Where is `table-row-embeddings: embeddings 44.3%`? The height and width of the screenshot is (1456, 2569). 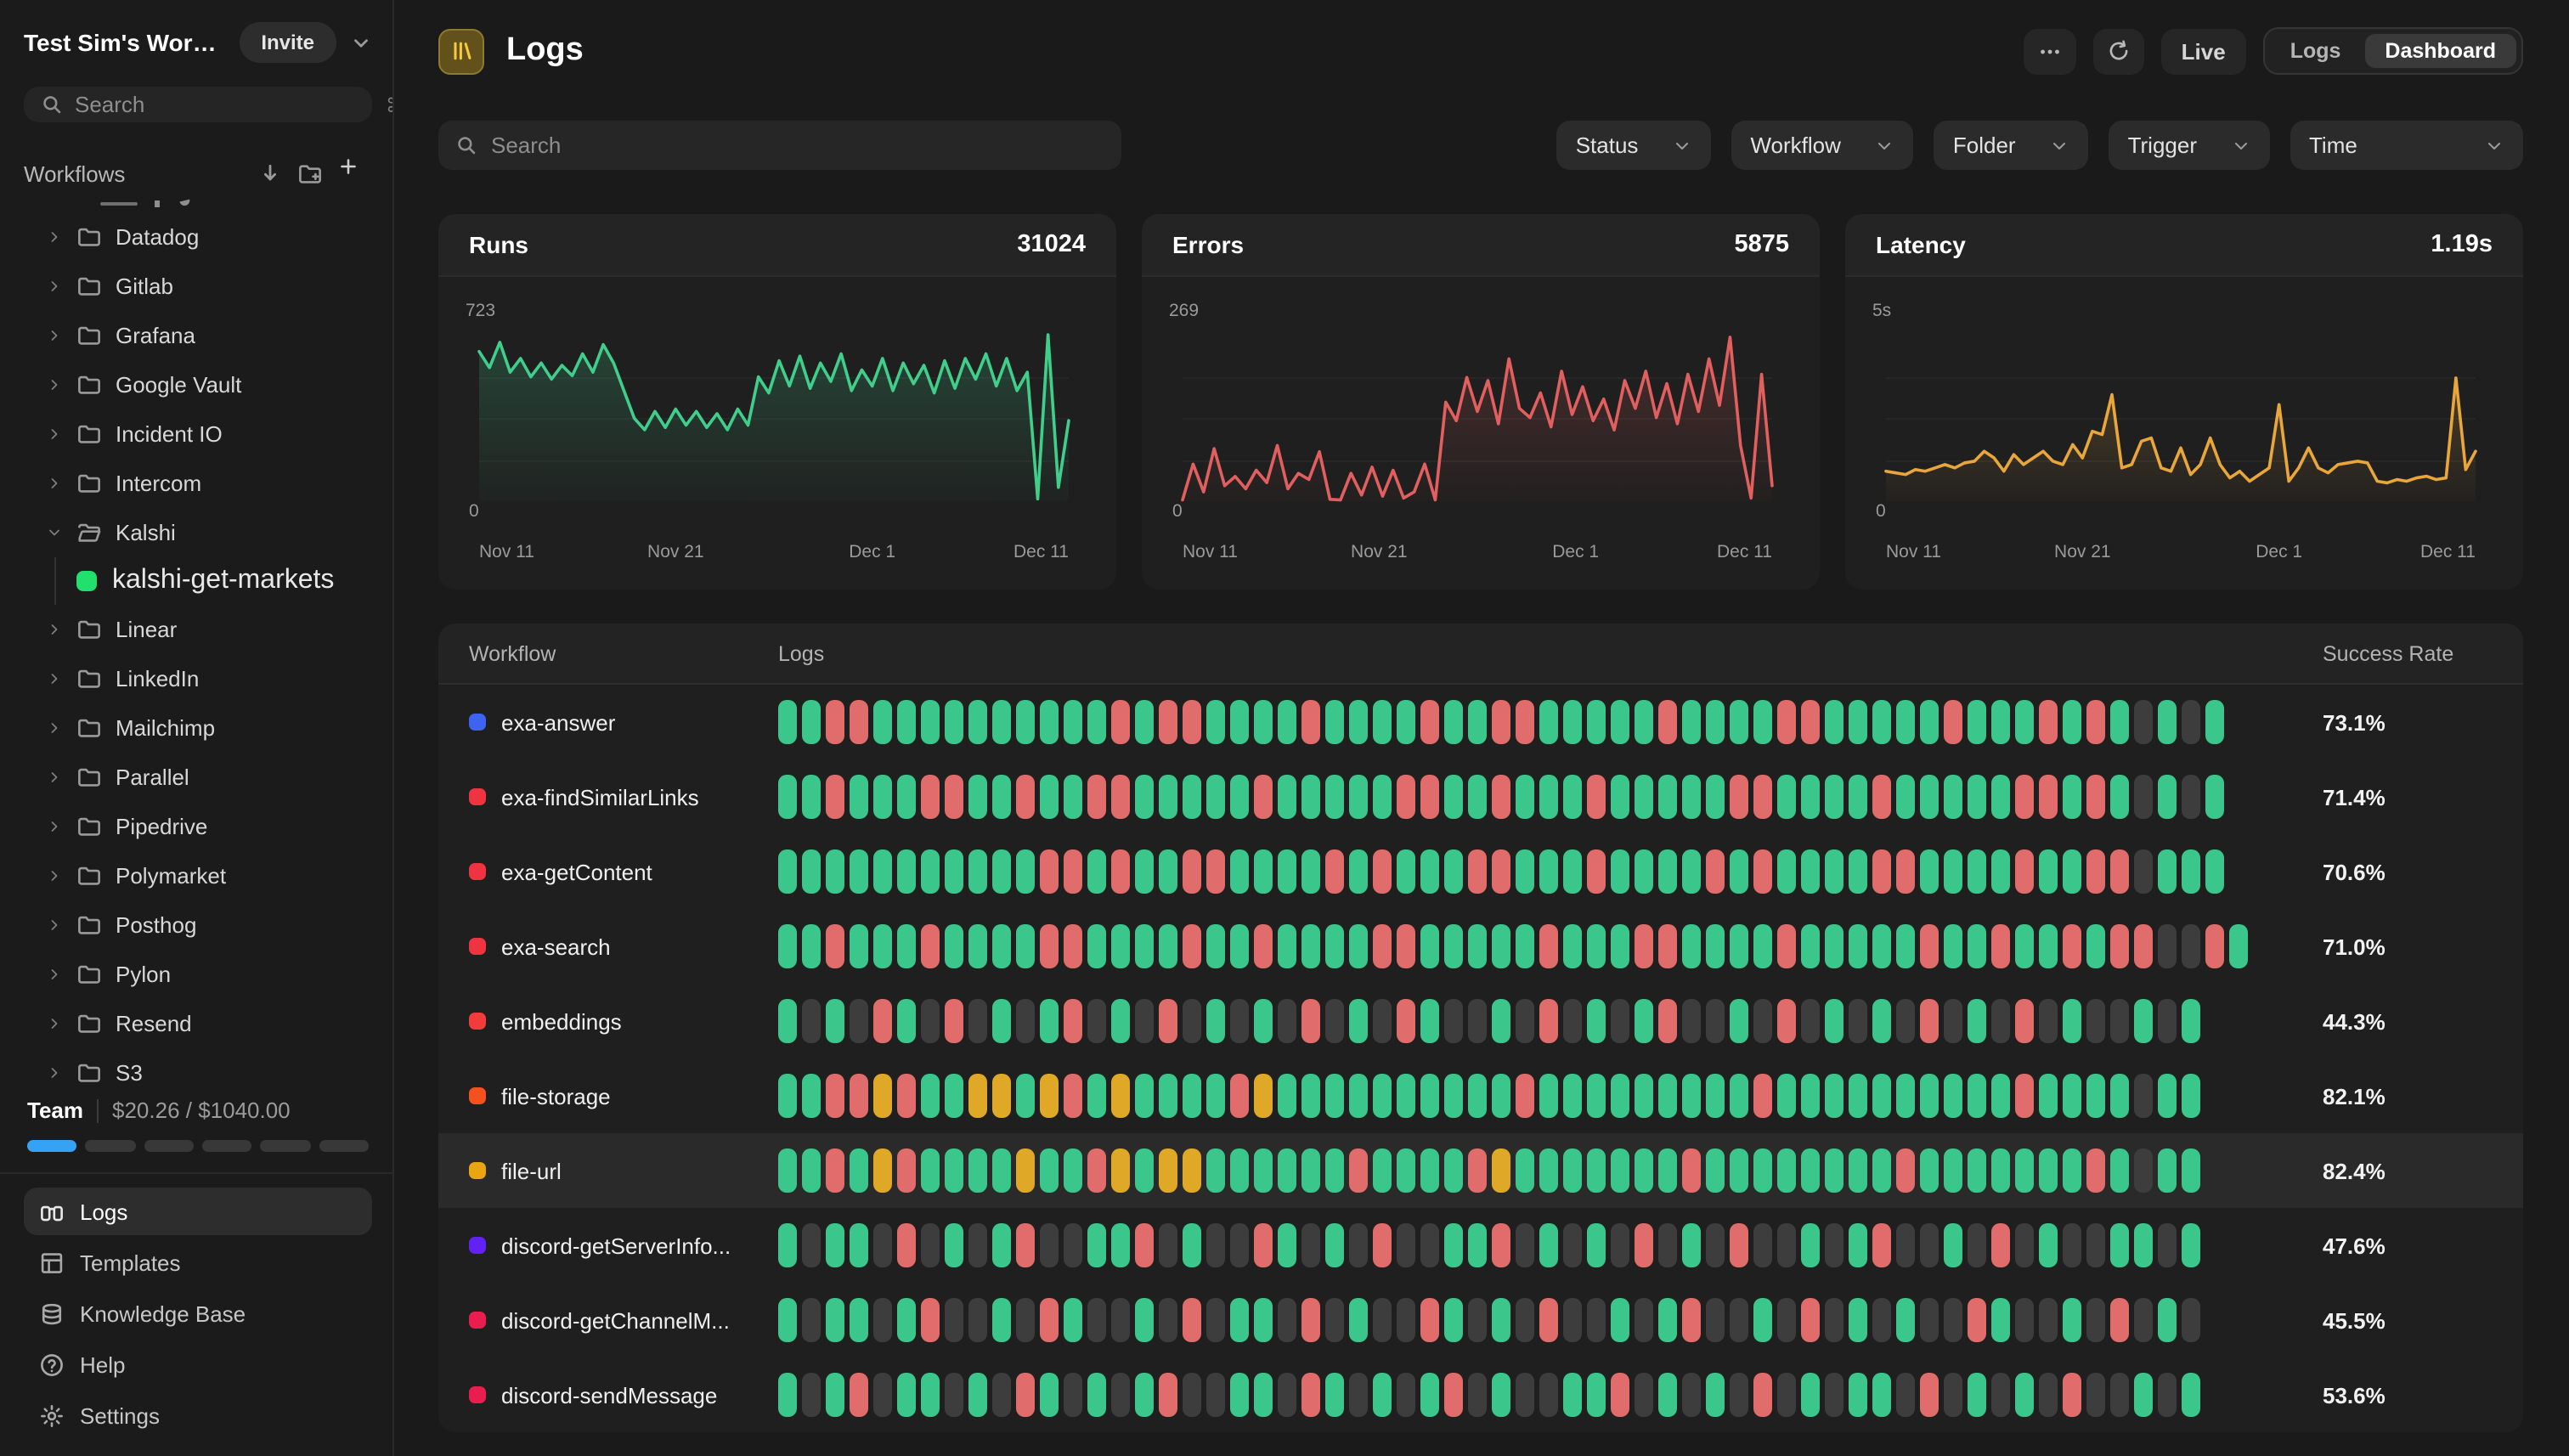 table-row-embeddings: embeddings 44.3% is located at coordinates (1481, 1021).